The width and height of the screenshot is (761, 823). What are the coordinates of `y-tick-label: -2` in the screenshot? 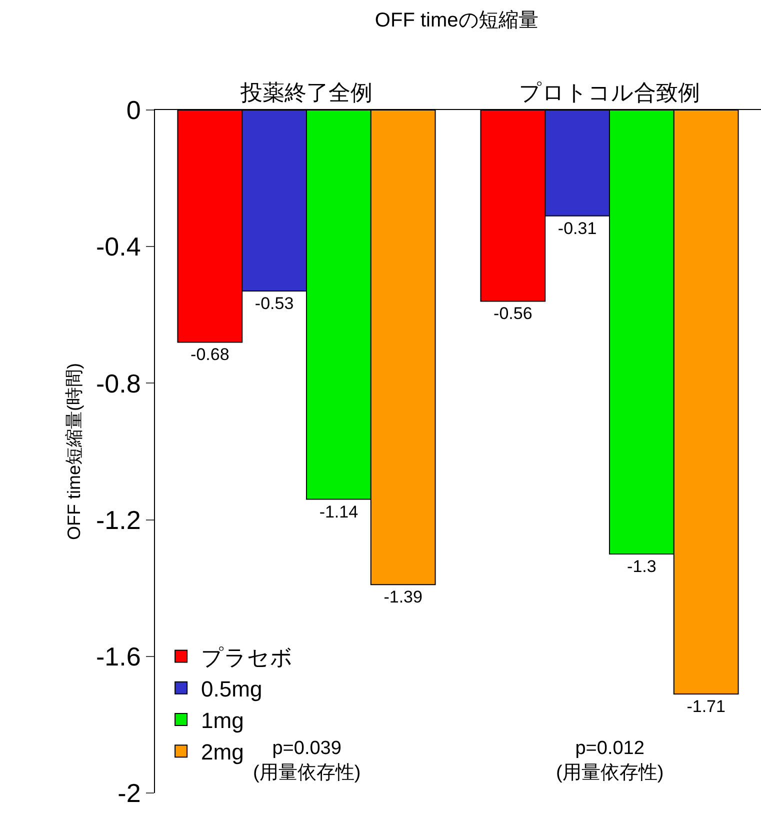 It's located at (129, 793).